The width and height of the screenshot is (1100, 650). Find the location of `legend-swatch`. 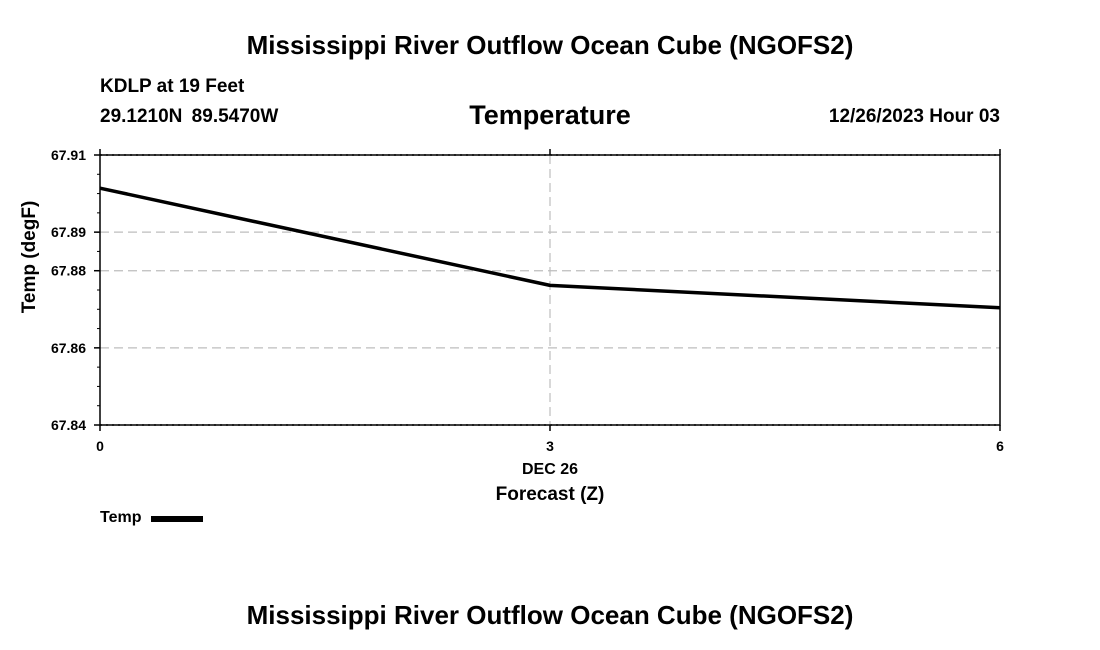

legend-swatch is located at coordinates (177, 519).